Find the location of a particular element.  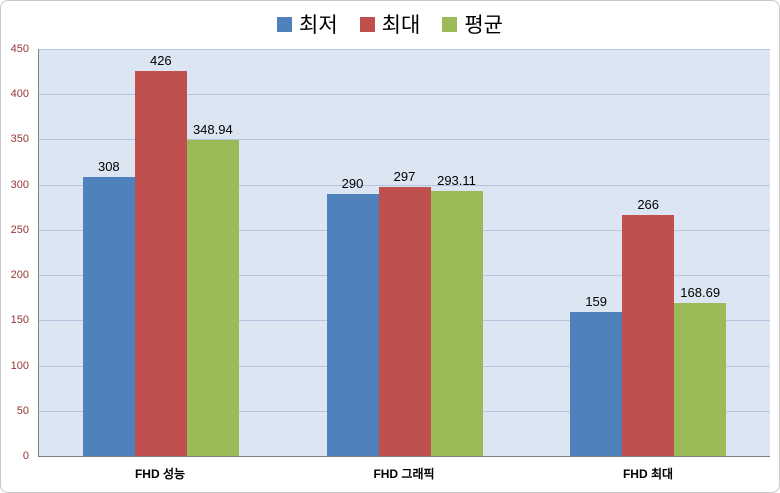

legend-item: 평균 is located at coordinates (472, 24).